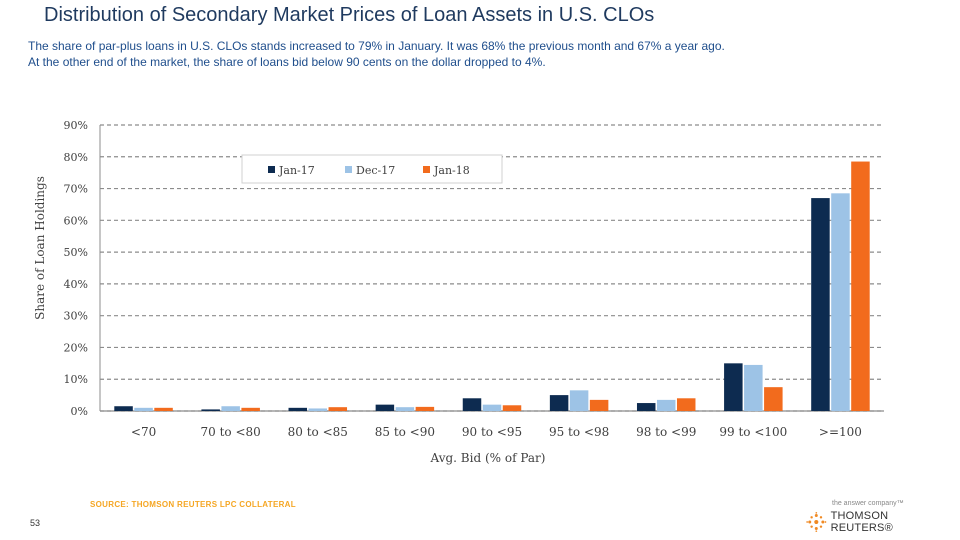 The width and height of the screenshot is (960, 540). What do you see at coordinates (296, 170) in the screenshot?
I see `legend-label: Jan-17` at bounding box center [296, 170].